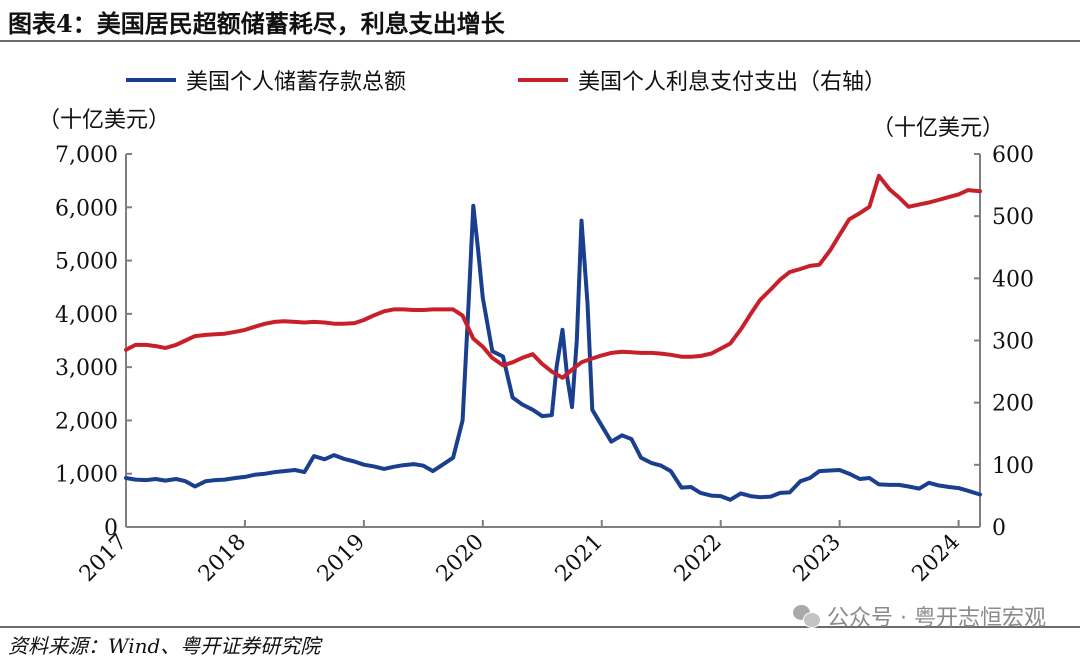  I want to click on legend-swatch-savings, so click(151, 80).